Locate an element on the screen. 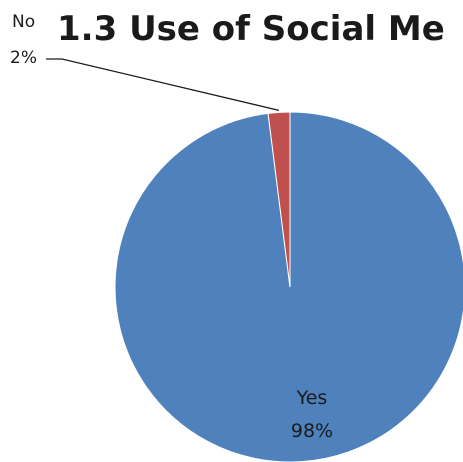  yes-percent-label: 98% is located at coordinates (312, 431).